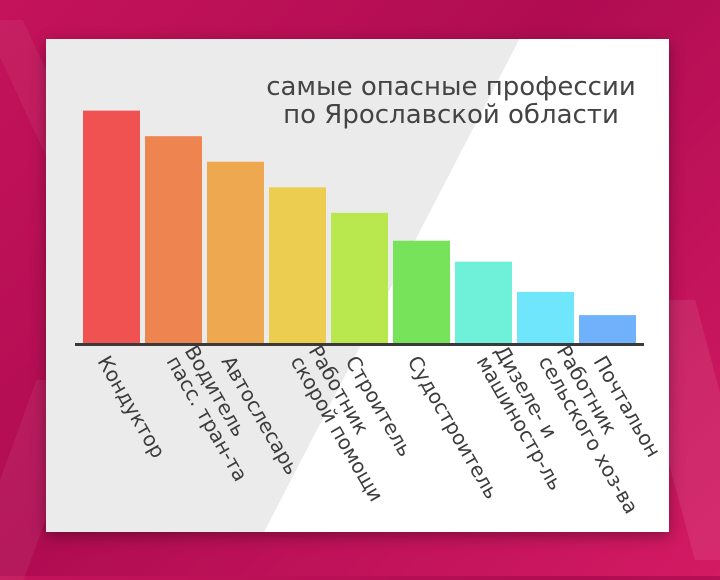 Image resolution: width=720 pixels, height=580 pixels. Describe the element at coordinates (451, 115) in the screenshot. I see `chart-title-line-2: по Ярославской области` at that location.